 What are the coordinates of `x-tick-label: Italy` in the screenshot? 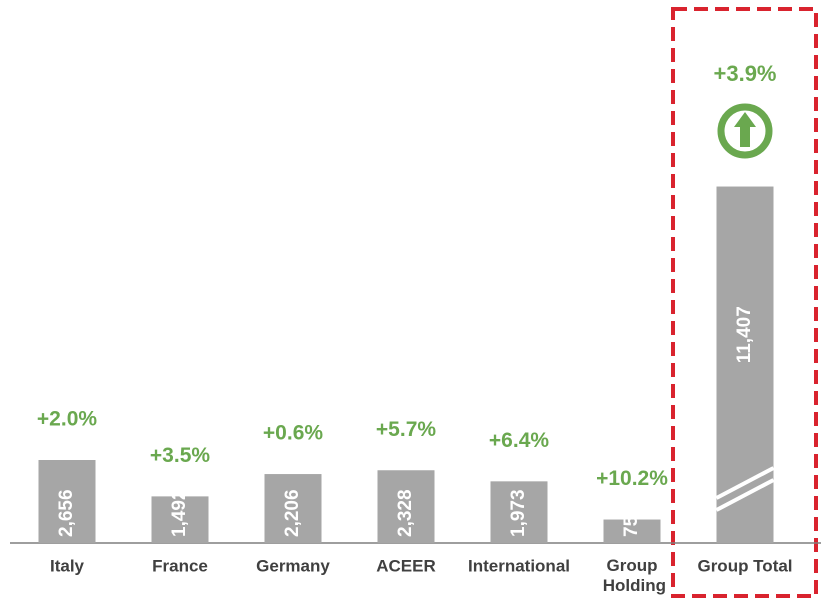 It's located at (67, 565).